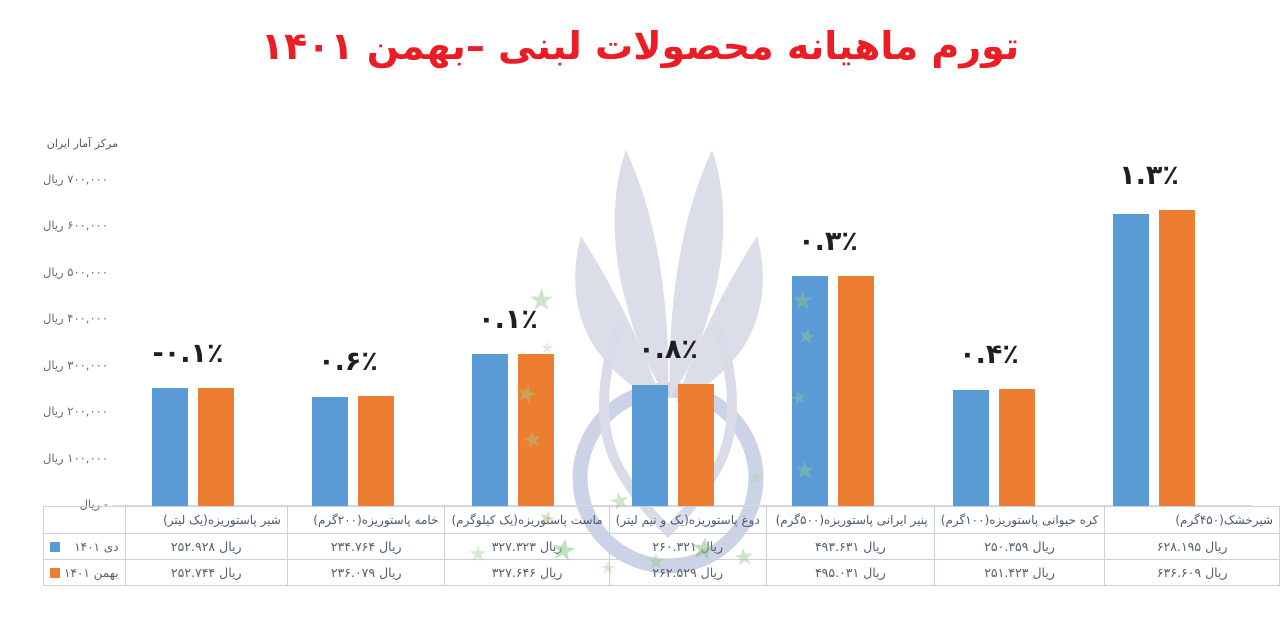 The height and width of the screenshot is (637, 1280). I want to click on y-axis-tick: ۵۰۰,۰۰۰ ریال, so click(75, 271).